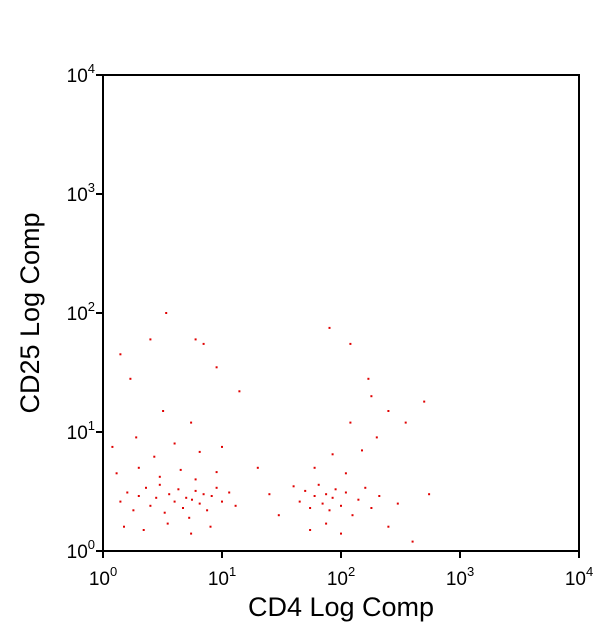  I want to click on x-tick-label: 10⁰, so click(103, 577).